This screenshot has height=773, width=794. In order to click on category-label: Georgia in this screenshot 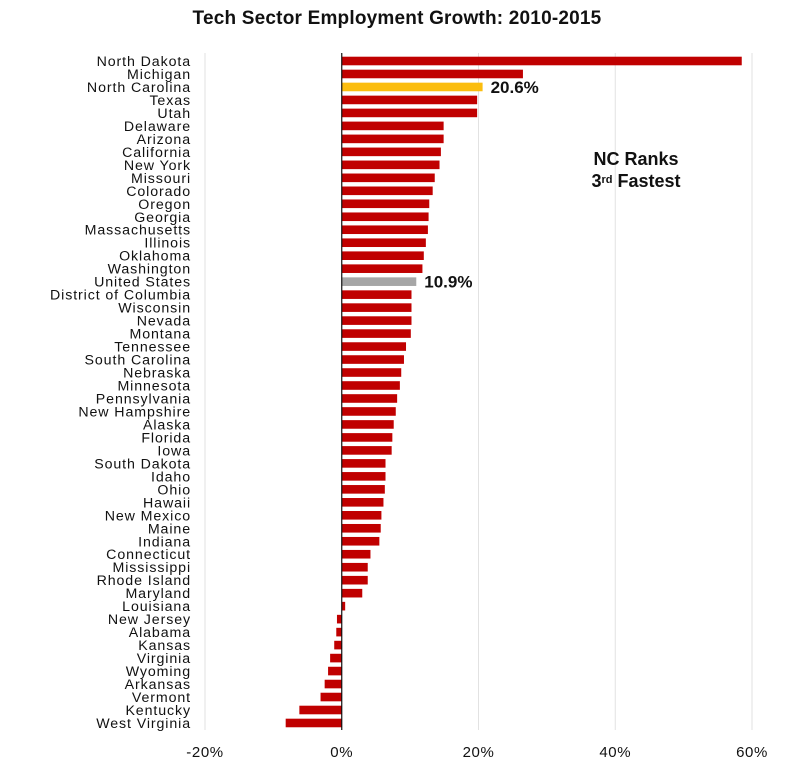, I will do `click(162, 218)`.